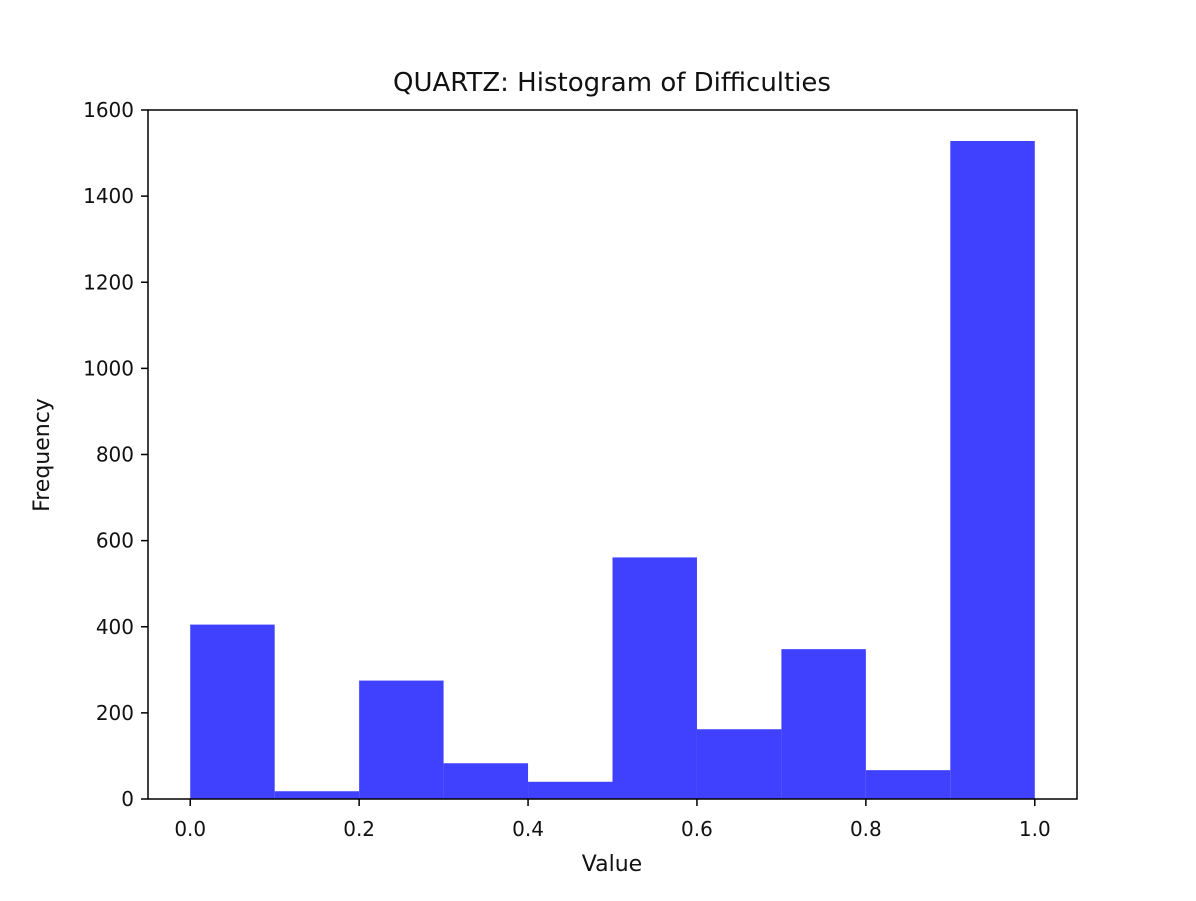 This screenshot has width=1196, height=901. Describe the element at coordinates (697, 829) in the screenshot. I see `x-tick-label: 0.6` at that location.